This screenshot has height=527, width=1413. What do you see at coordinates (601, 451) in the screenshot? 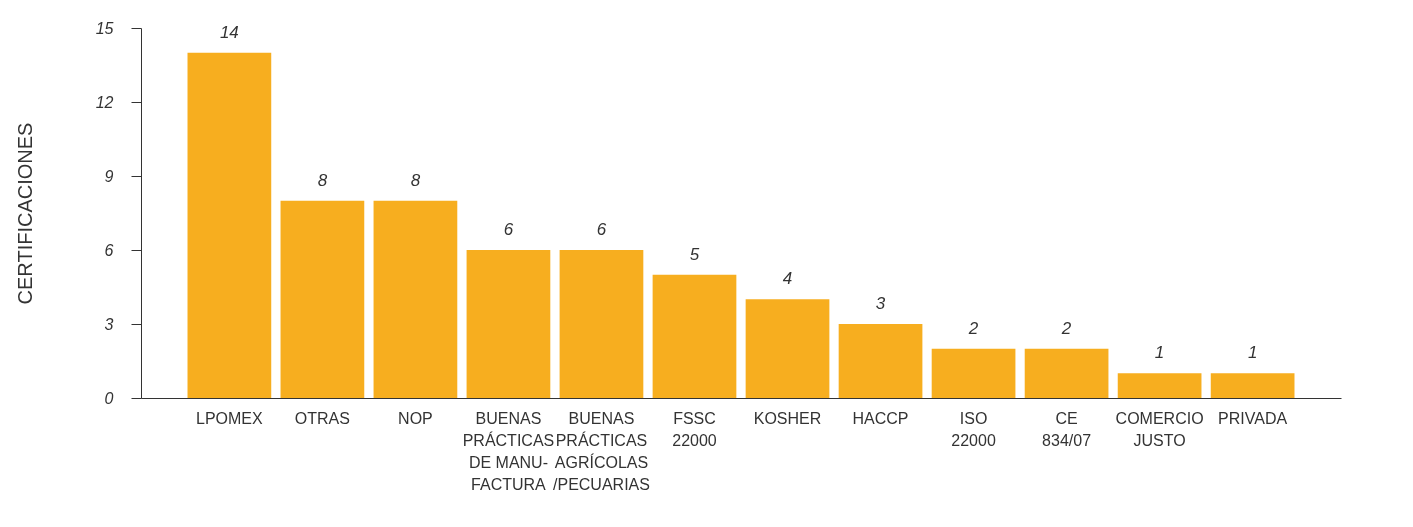
I see `x-tick-label: BUENAS PRÁCTICAS AGRÍCOLAS /PECUARIAS` at bounding box center [601, 451].